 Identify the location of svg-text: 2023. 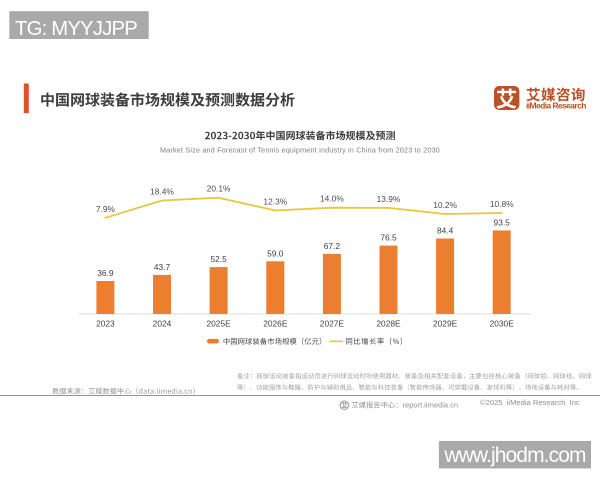
(105, 324).